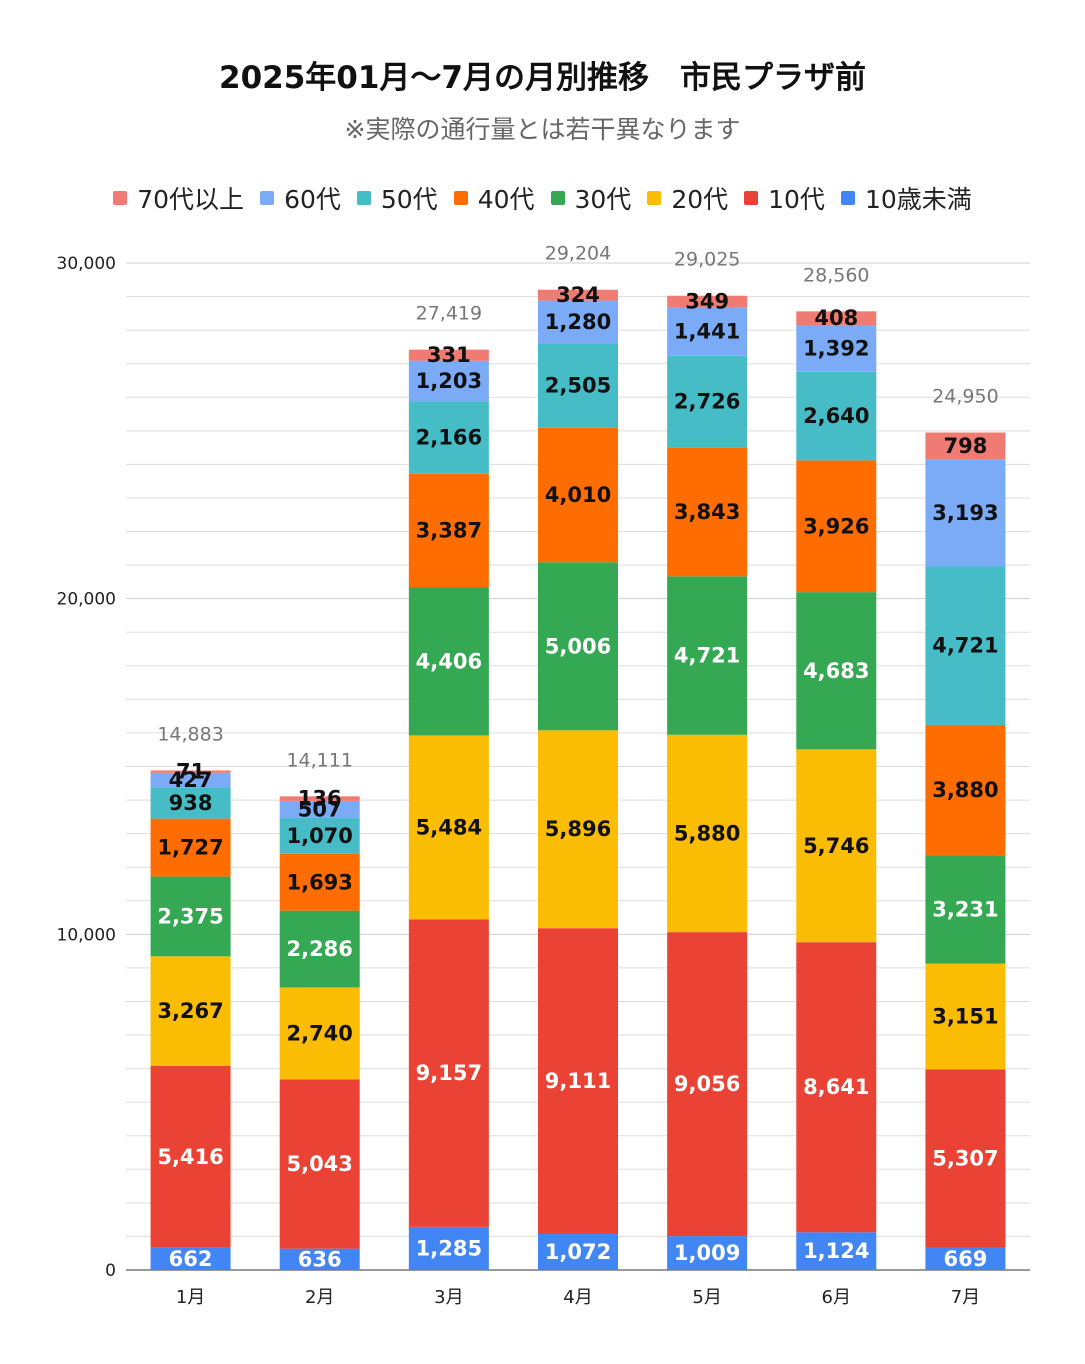  I want to click on x-tick-label: 5月, so click(706, 1297).